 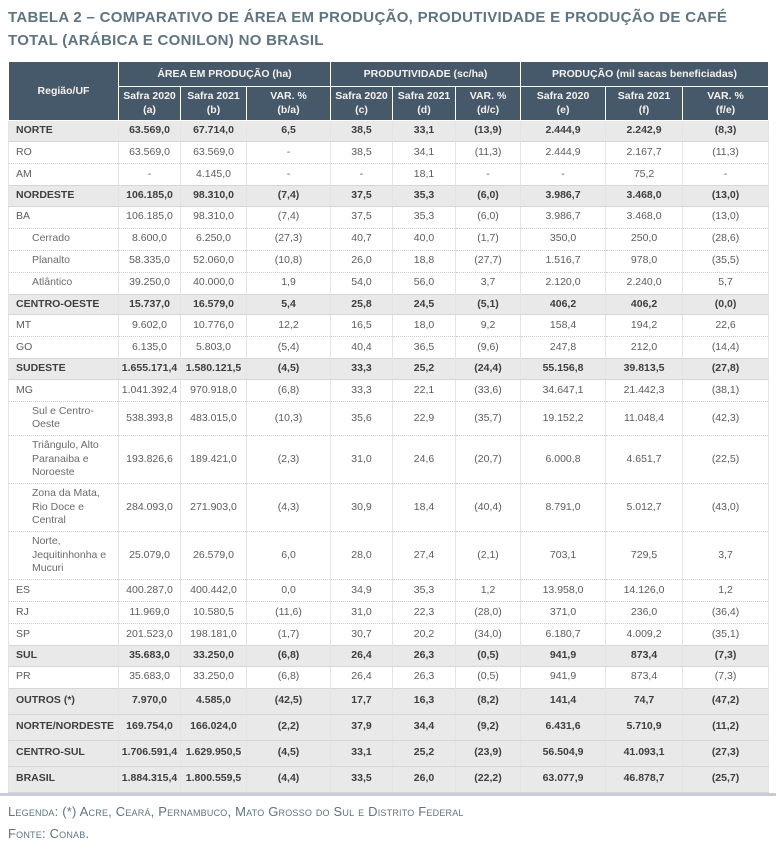 What do you see at coordinates (288, 326) in the screenshot?
I see `cell-value: 12,2` at bounding box center [288, 326].